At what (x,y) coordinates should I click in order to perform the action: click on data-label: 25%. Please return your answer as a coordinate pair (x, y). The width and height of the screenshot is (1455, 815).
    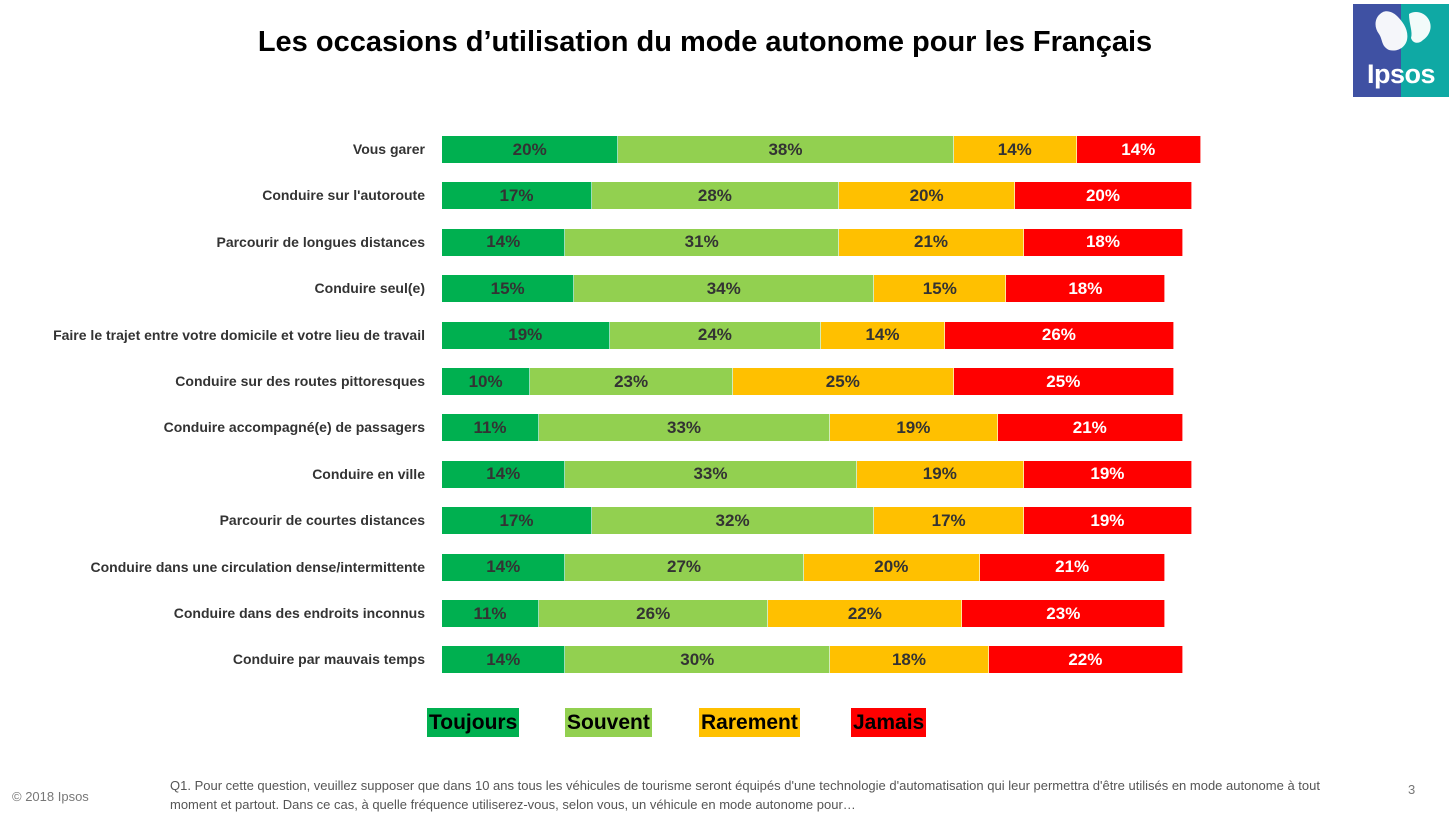
    Looking at the image, I should click on (842, 381).